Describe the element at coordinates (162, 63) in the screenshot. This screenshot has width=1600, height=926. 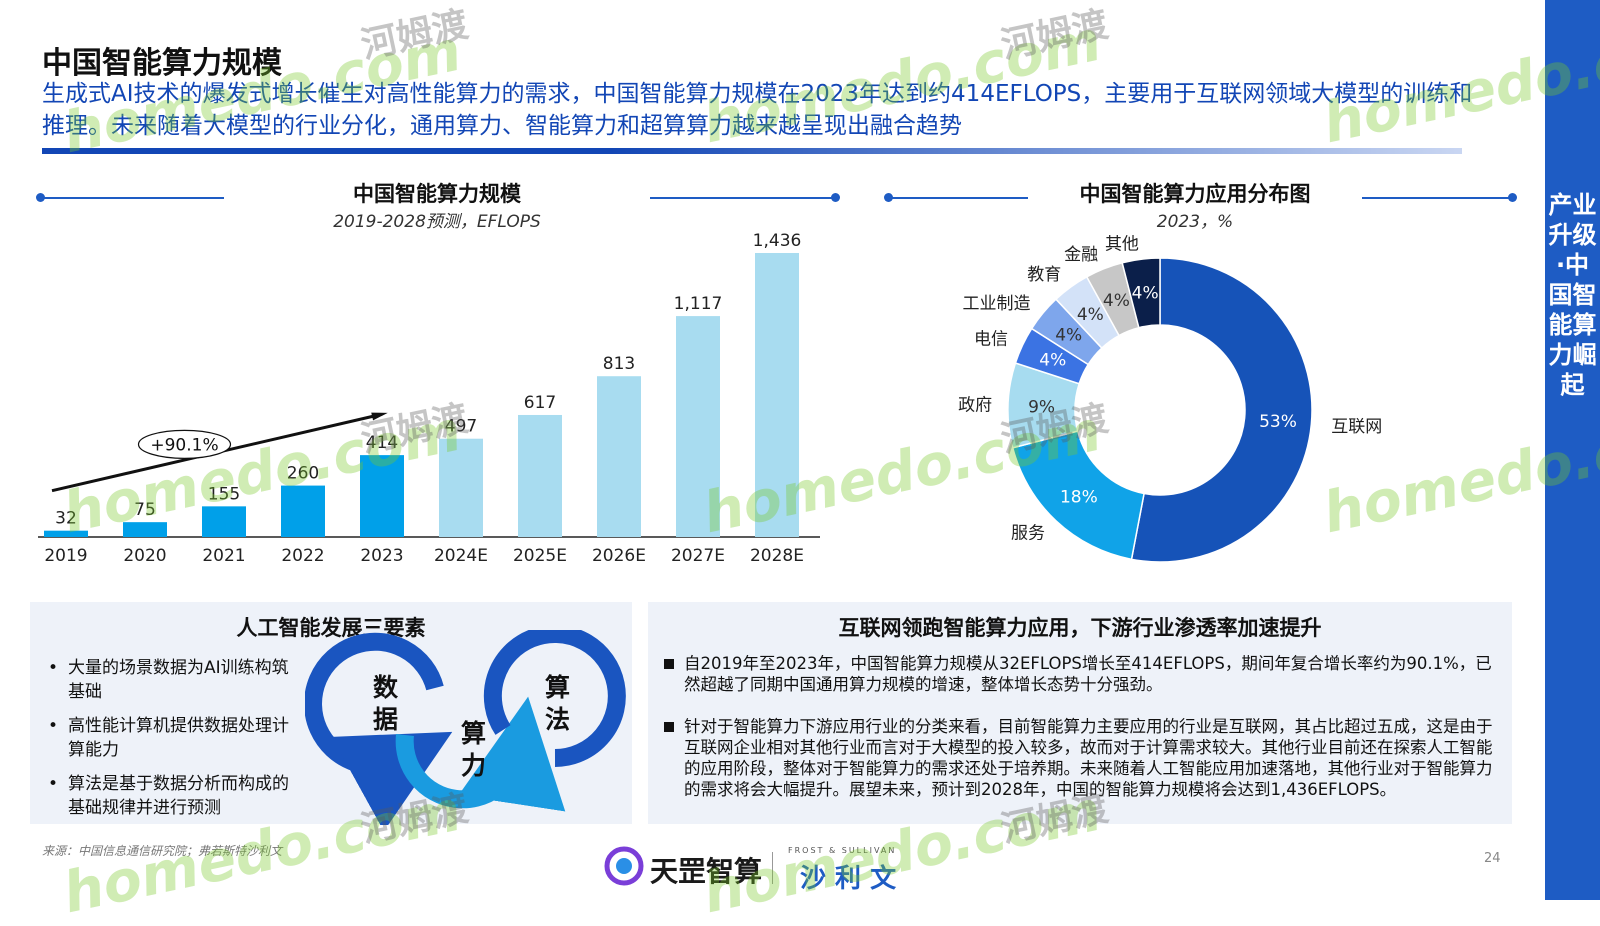
I see `page-title: 中国智能算力规模` at that location.